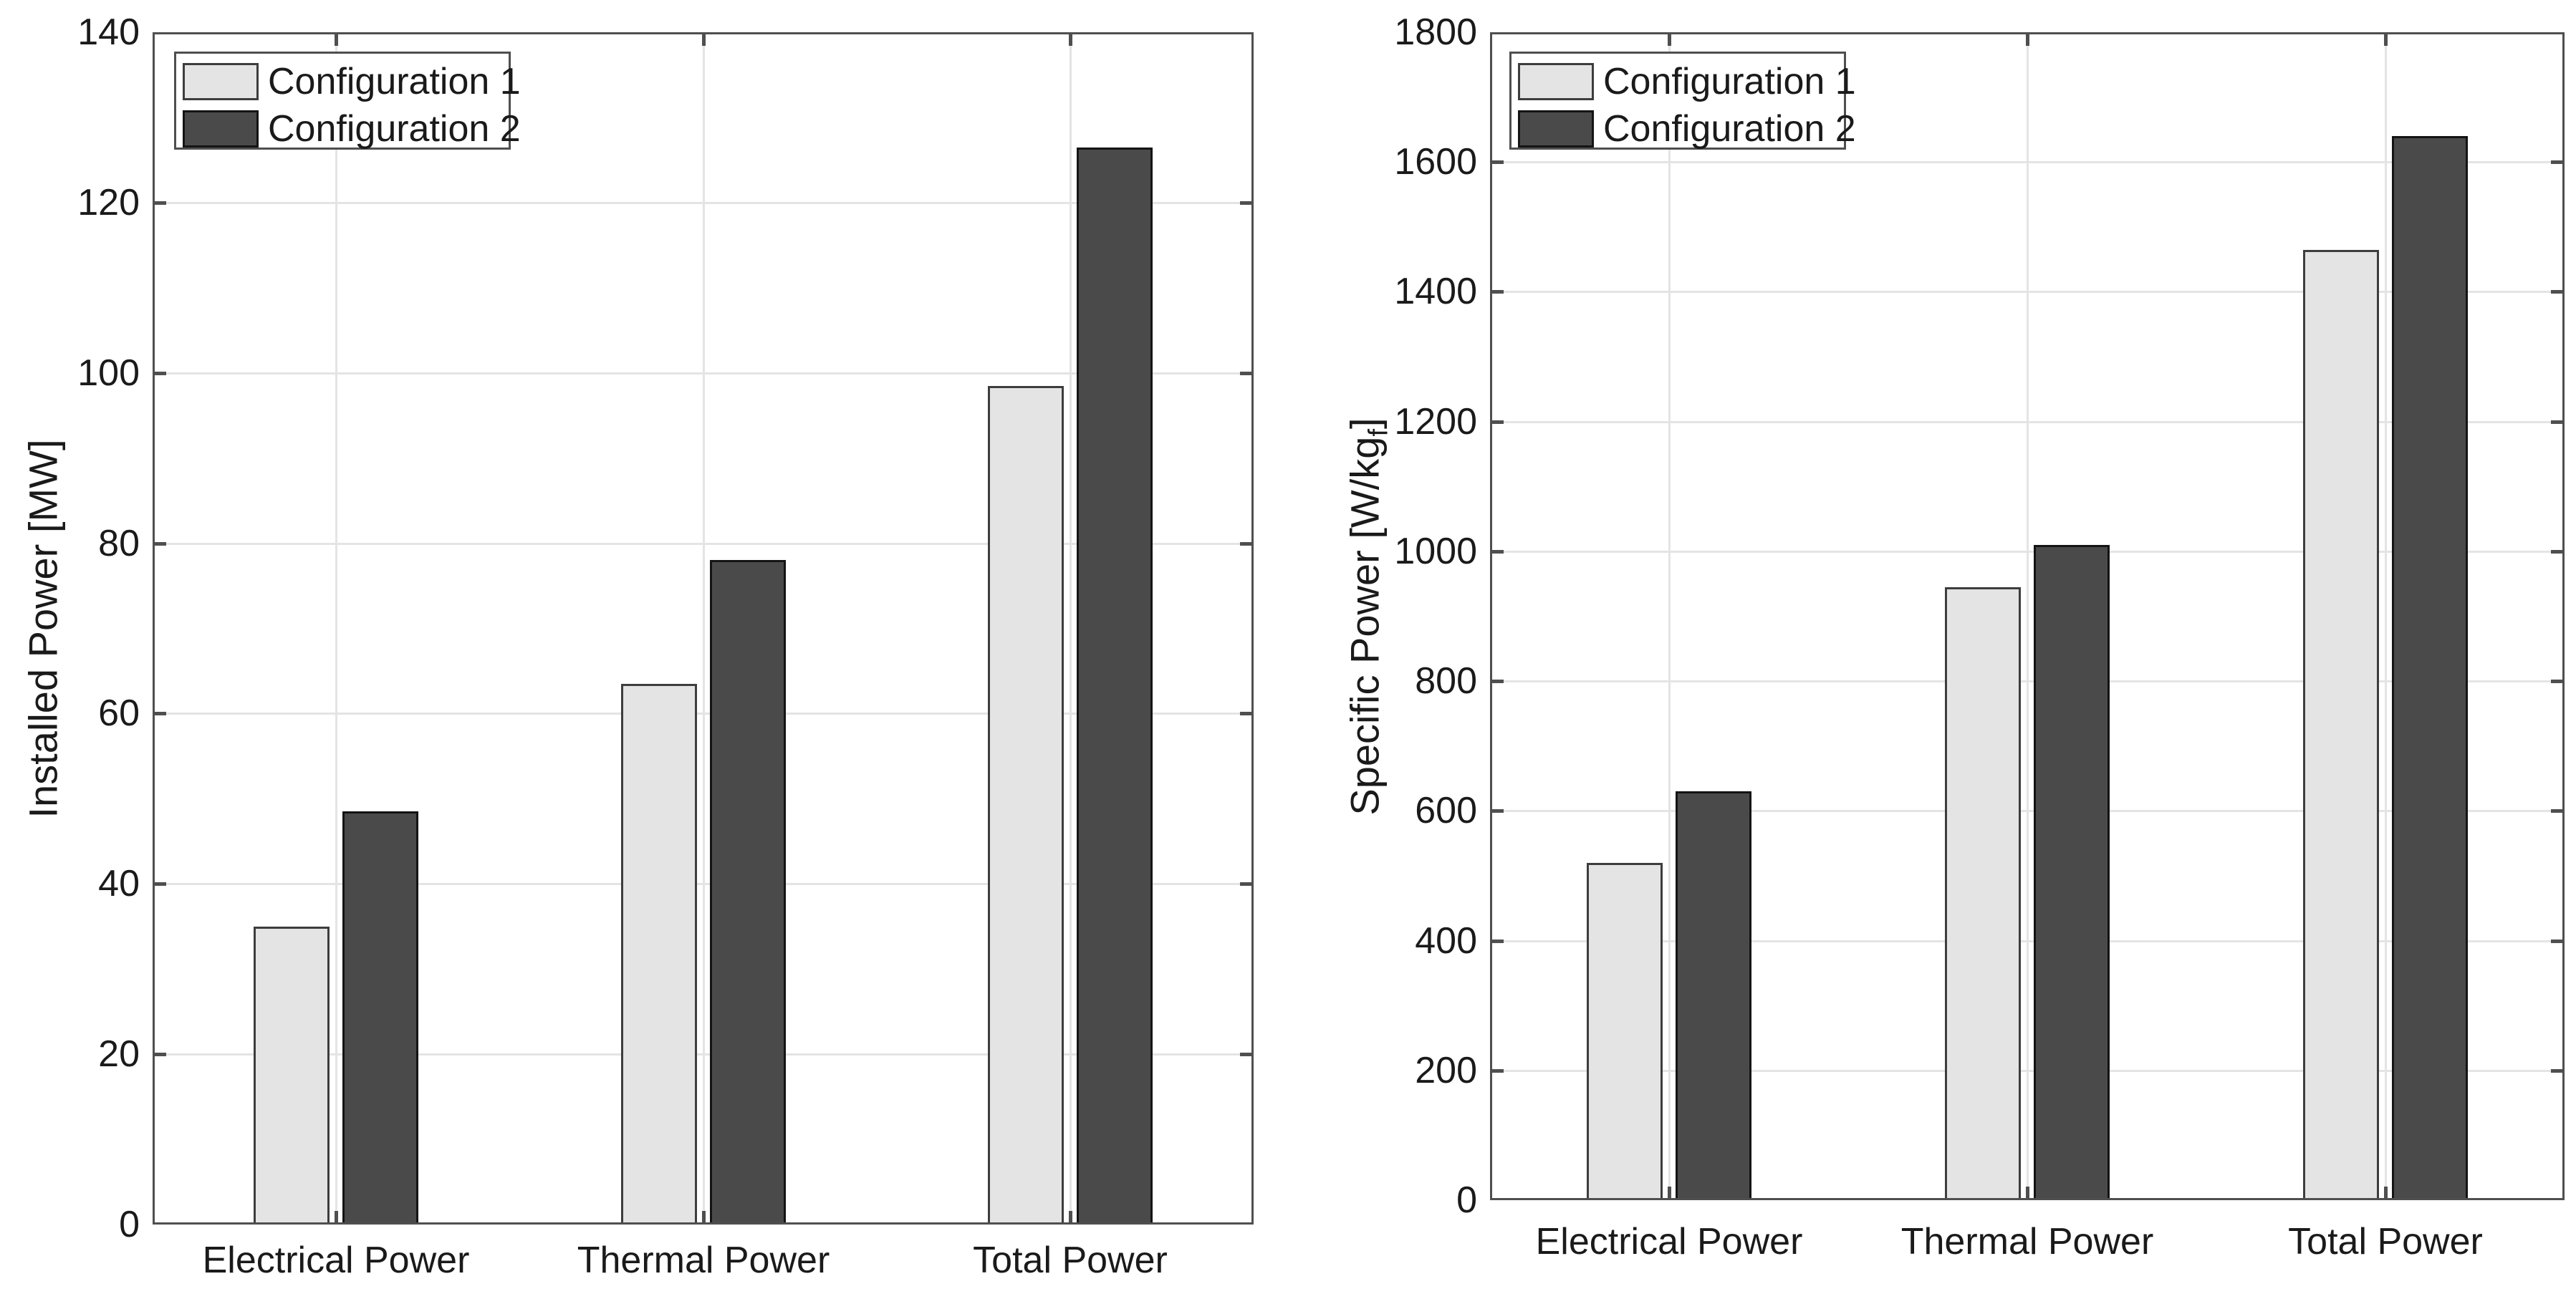 The height and width of the screenshot is (1299, 2576). I want to click on y-axis-label-subscript: f, so click(1378, 432).